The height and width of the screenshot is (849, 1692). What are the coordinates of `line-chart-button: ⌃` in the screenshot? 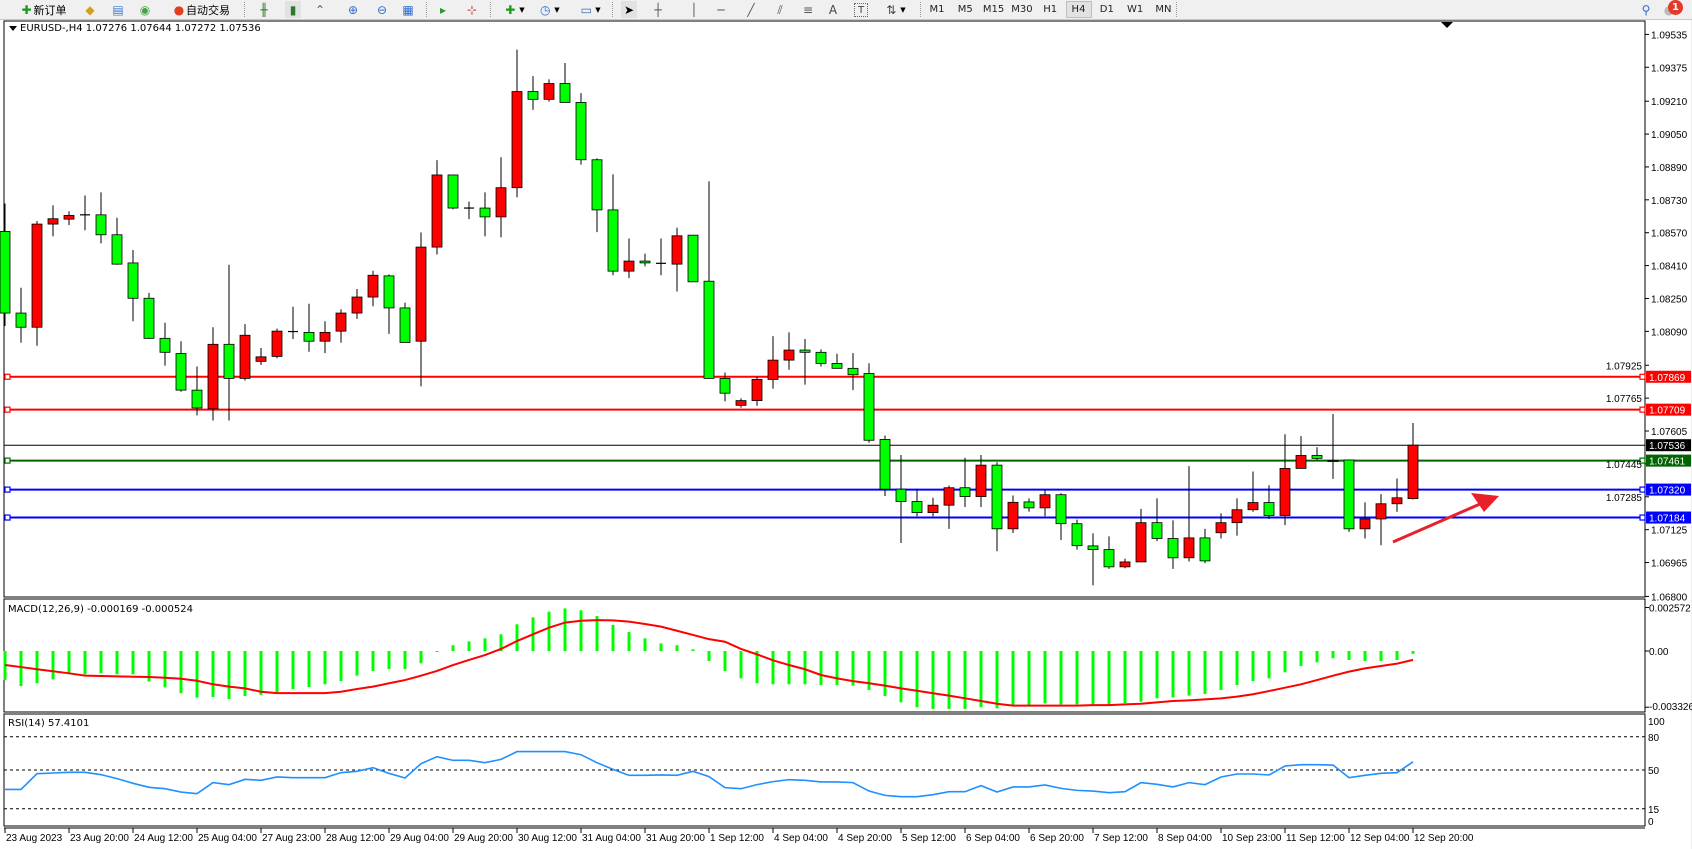 It's located at (320, 9).